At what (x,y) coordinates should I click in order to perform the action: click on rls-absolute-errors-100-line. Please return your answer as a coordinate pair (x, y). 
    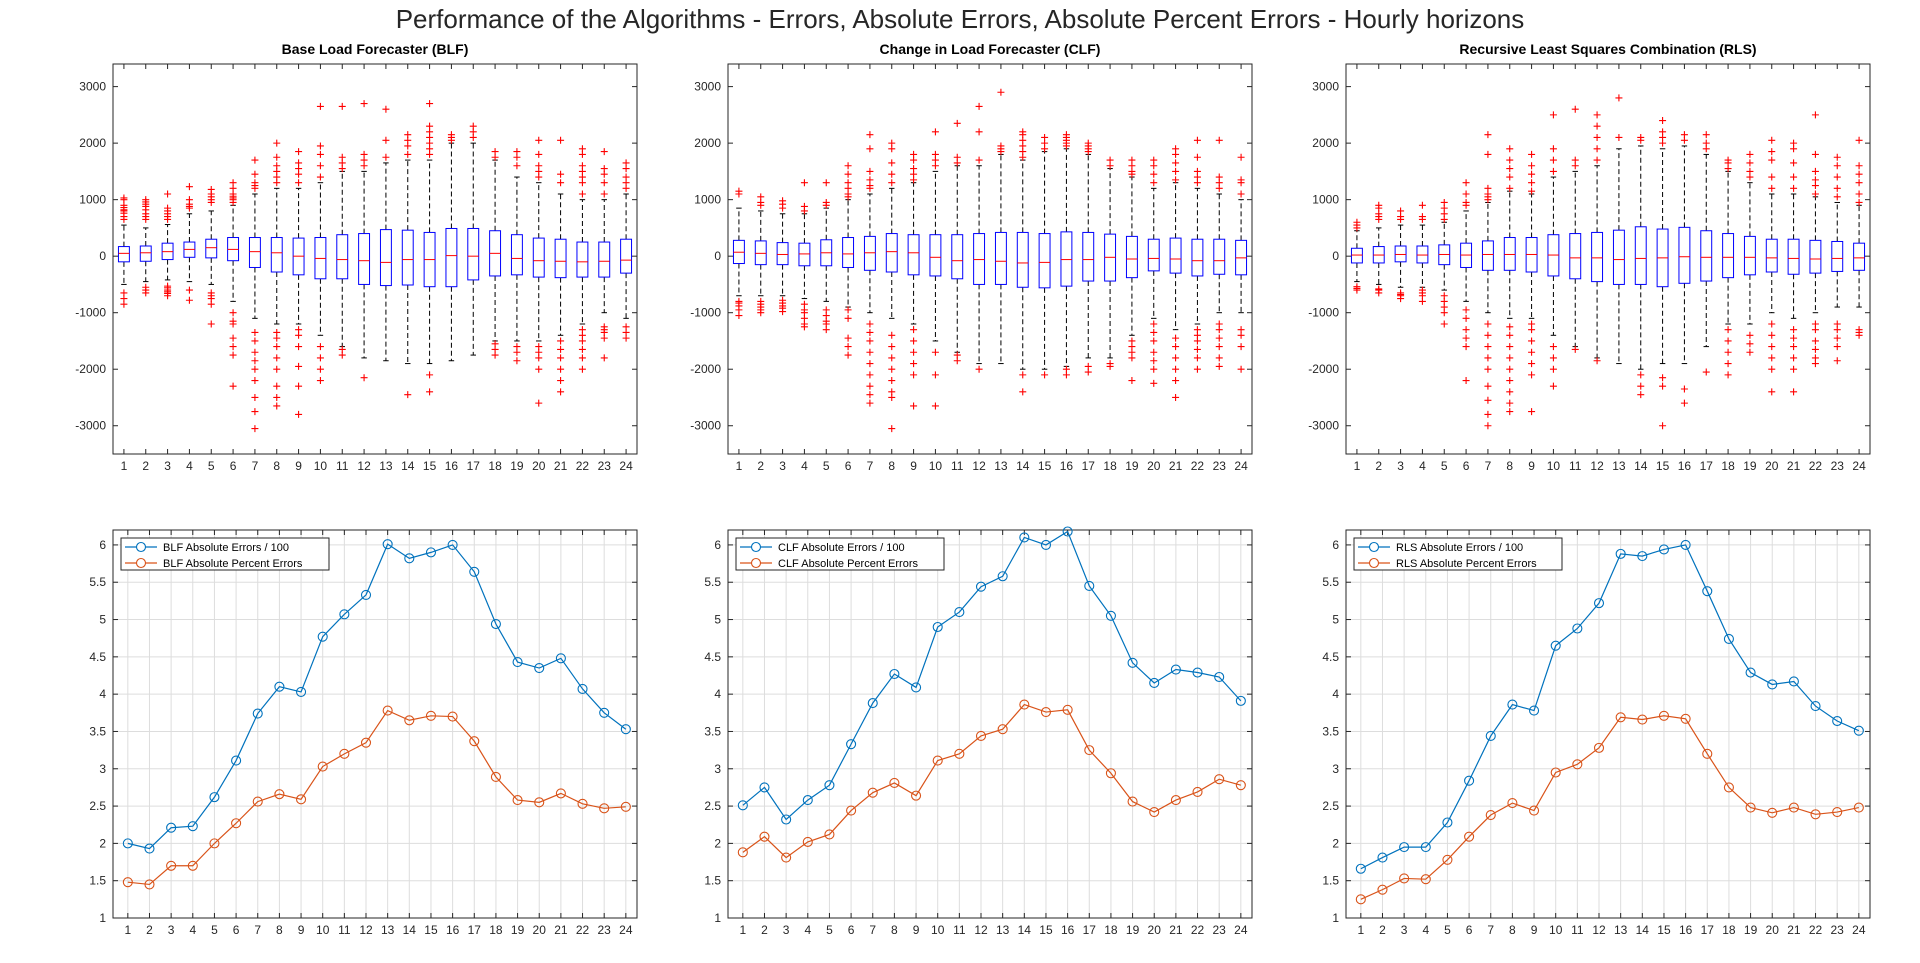
    Looking at the image, I should click on (1610, 707).